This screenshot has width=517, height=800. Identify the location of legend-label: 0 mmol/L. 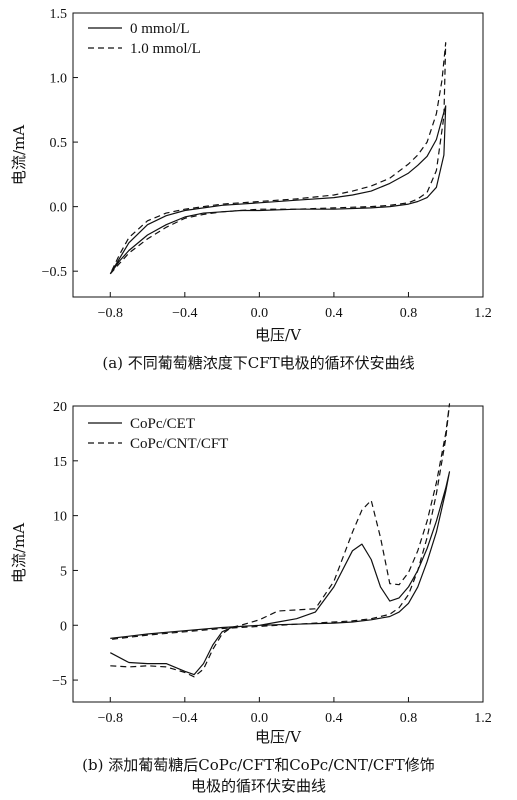
(160, 29).